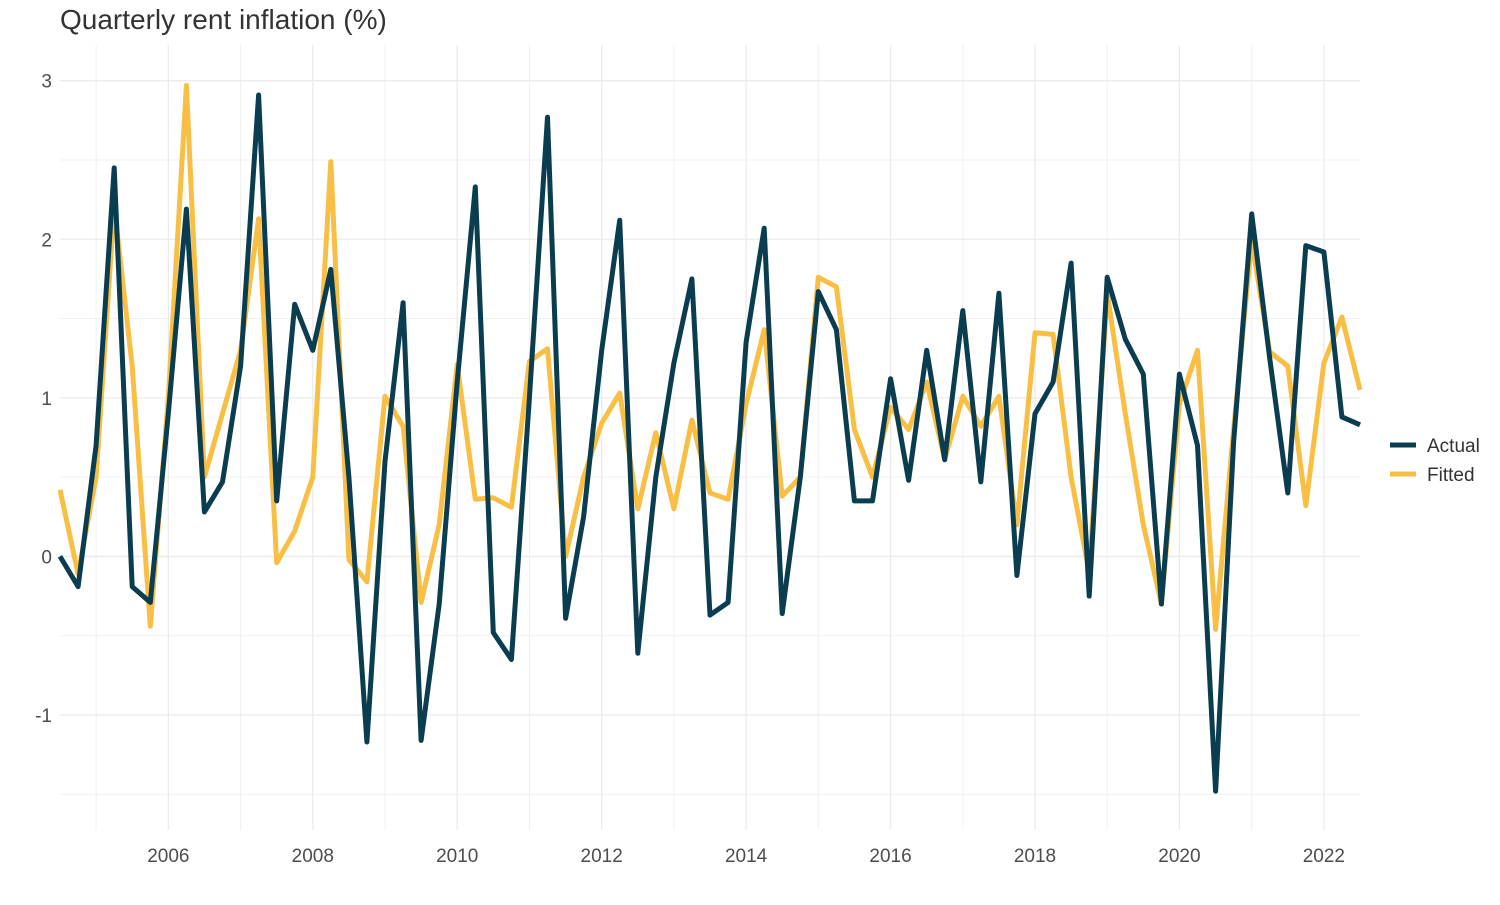 The height and width of the screenshot is (905, 1500). Describe the element at coordinates (168, 856) in the screenshot. I see `x-tick-label: 2006` at that location.